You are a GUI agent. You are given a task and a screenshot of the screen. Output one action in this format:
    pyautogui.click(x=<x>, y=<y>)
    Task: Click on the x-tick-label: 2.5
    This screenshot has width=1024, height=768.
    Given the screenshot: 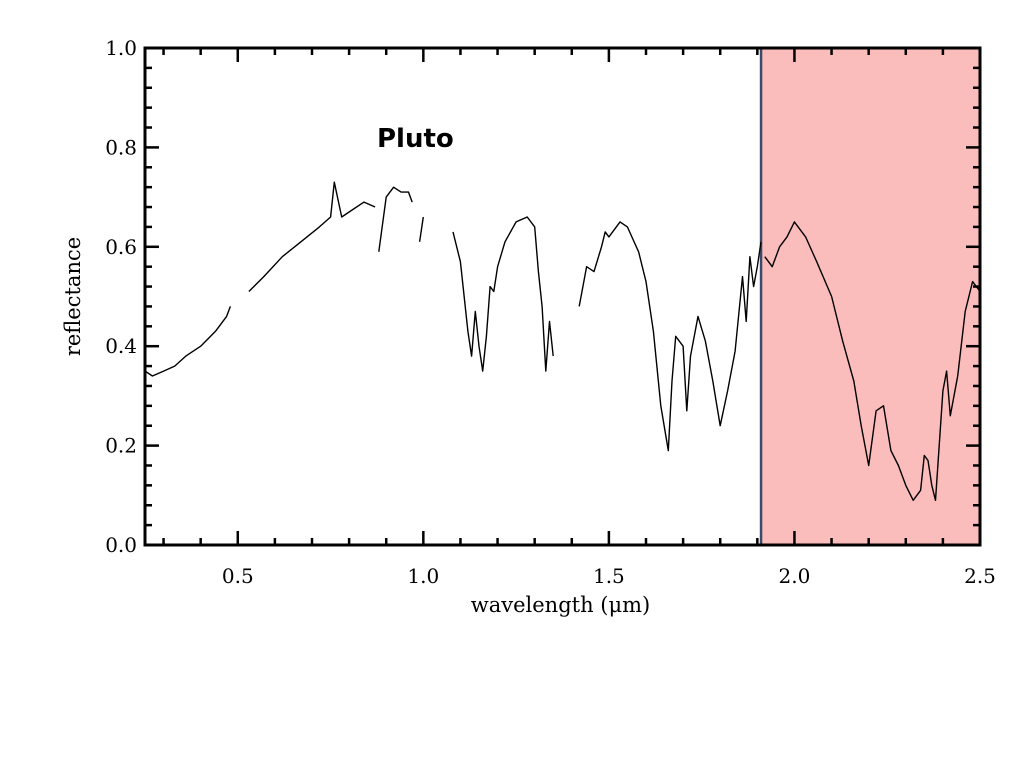 What is the action you would take?
    pyautogui.click(x=980, y=576)
    